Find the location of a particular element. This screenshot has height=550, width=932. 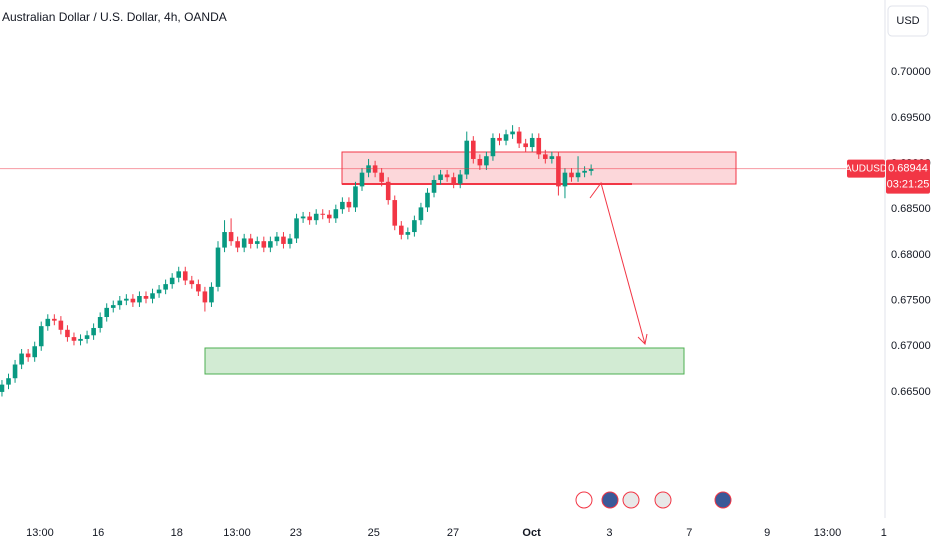

symbol-label-box is located at coordinates (866, 168).